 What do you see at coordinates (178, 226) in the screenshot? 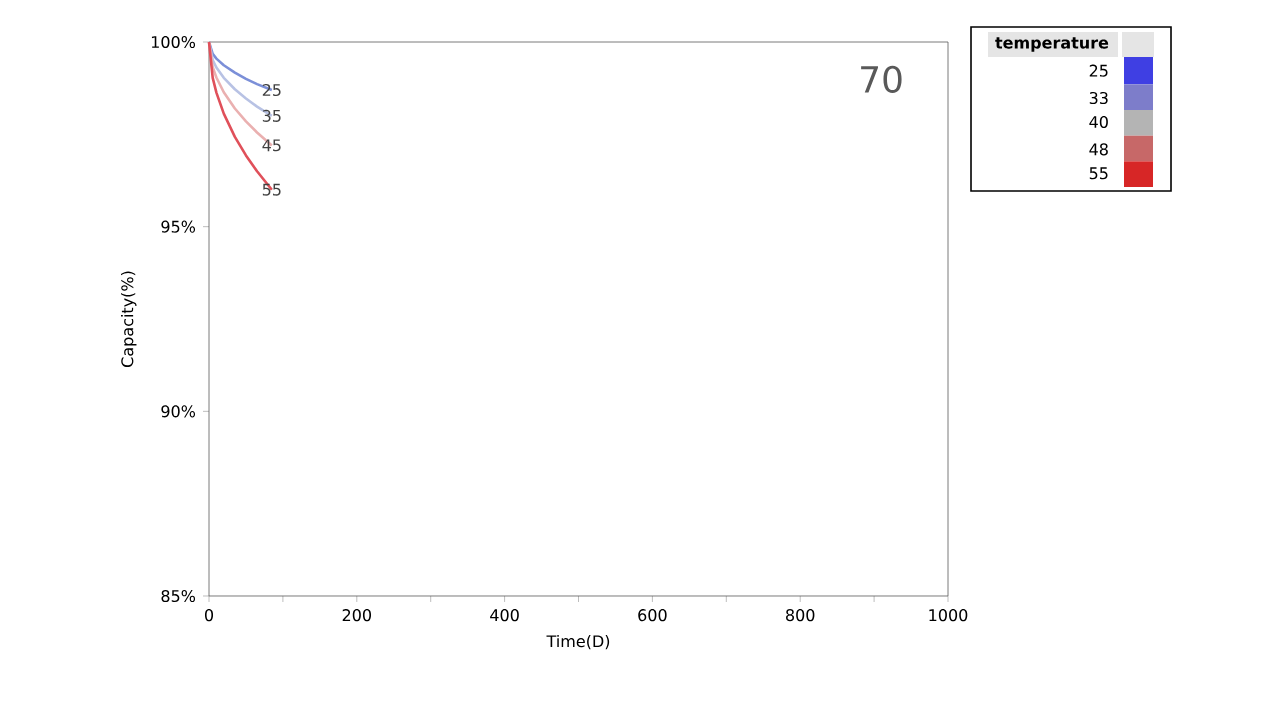
I see `y-tick-label: 95%` at bounding box center [178, 226].